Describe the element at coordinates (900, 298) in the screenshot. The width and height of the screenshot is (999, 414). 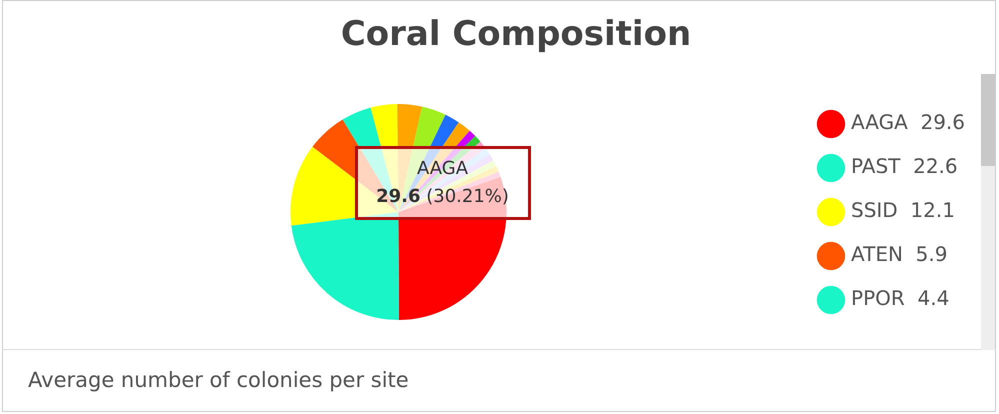
I see `legend-label: PPOR 4.4` at that location.